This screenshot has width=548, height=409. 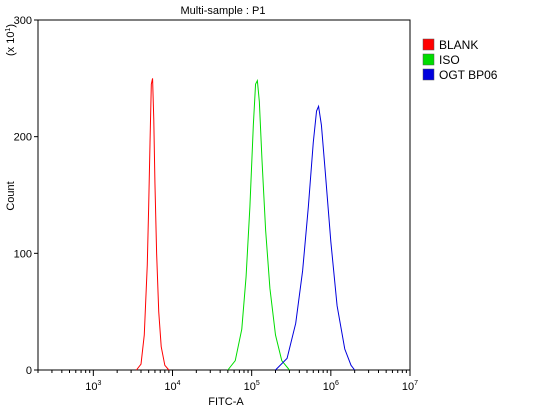 I want to click on legend-label: ISO, so click(x=449, y=60).